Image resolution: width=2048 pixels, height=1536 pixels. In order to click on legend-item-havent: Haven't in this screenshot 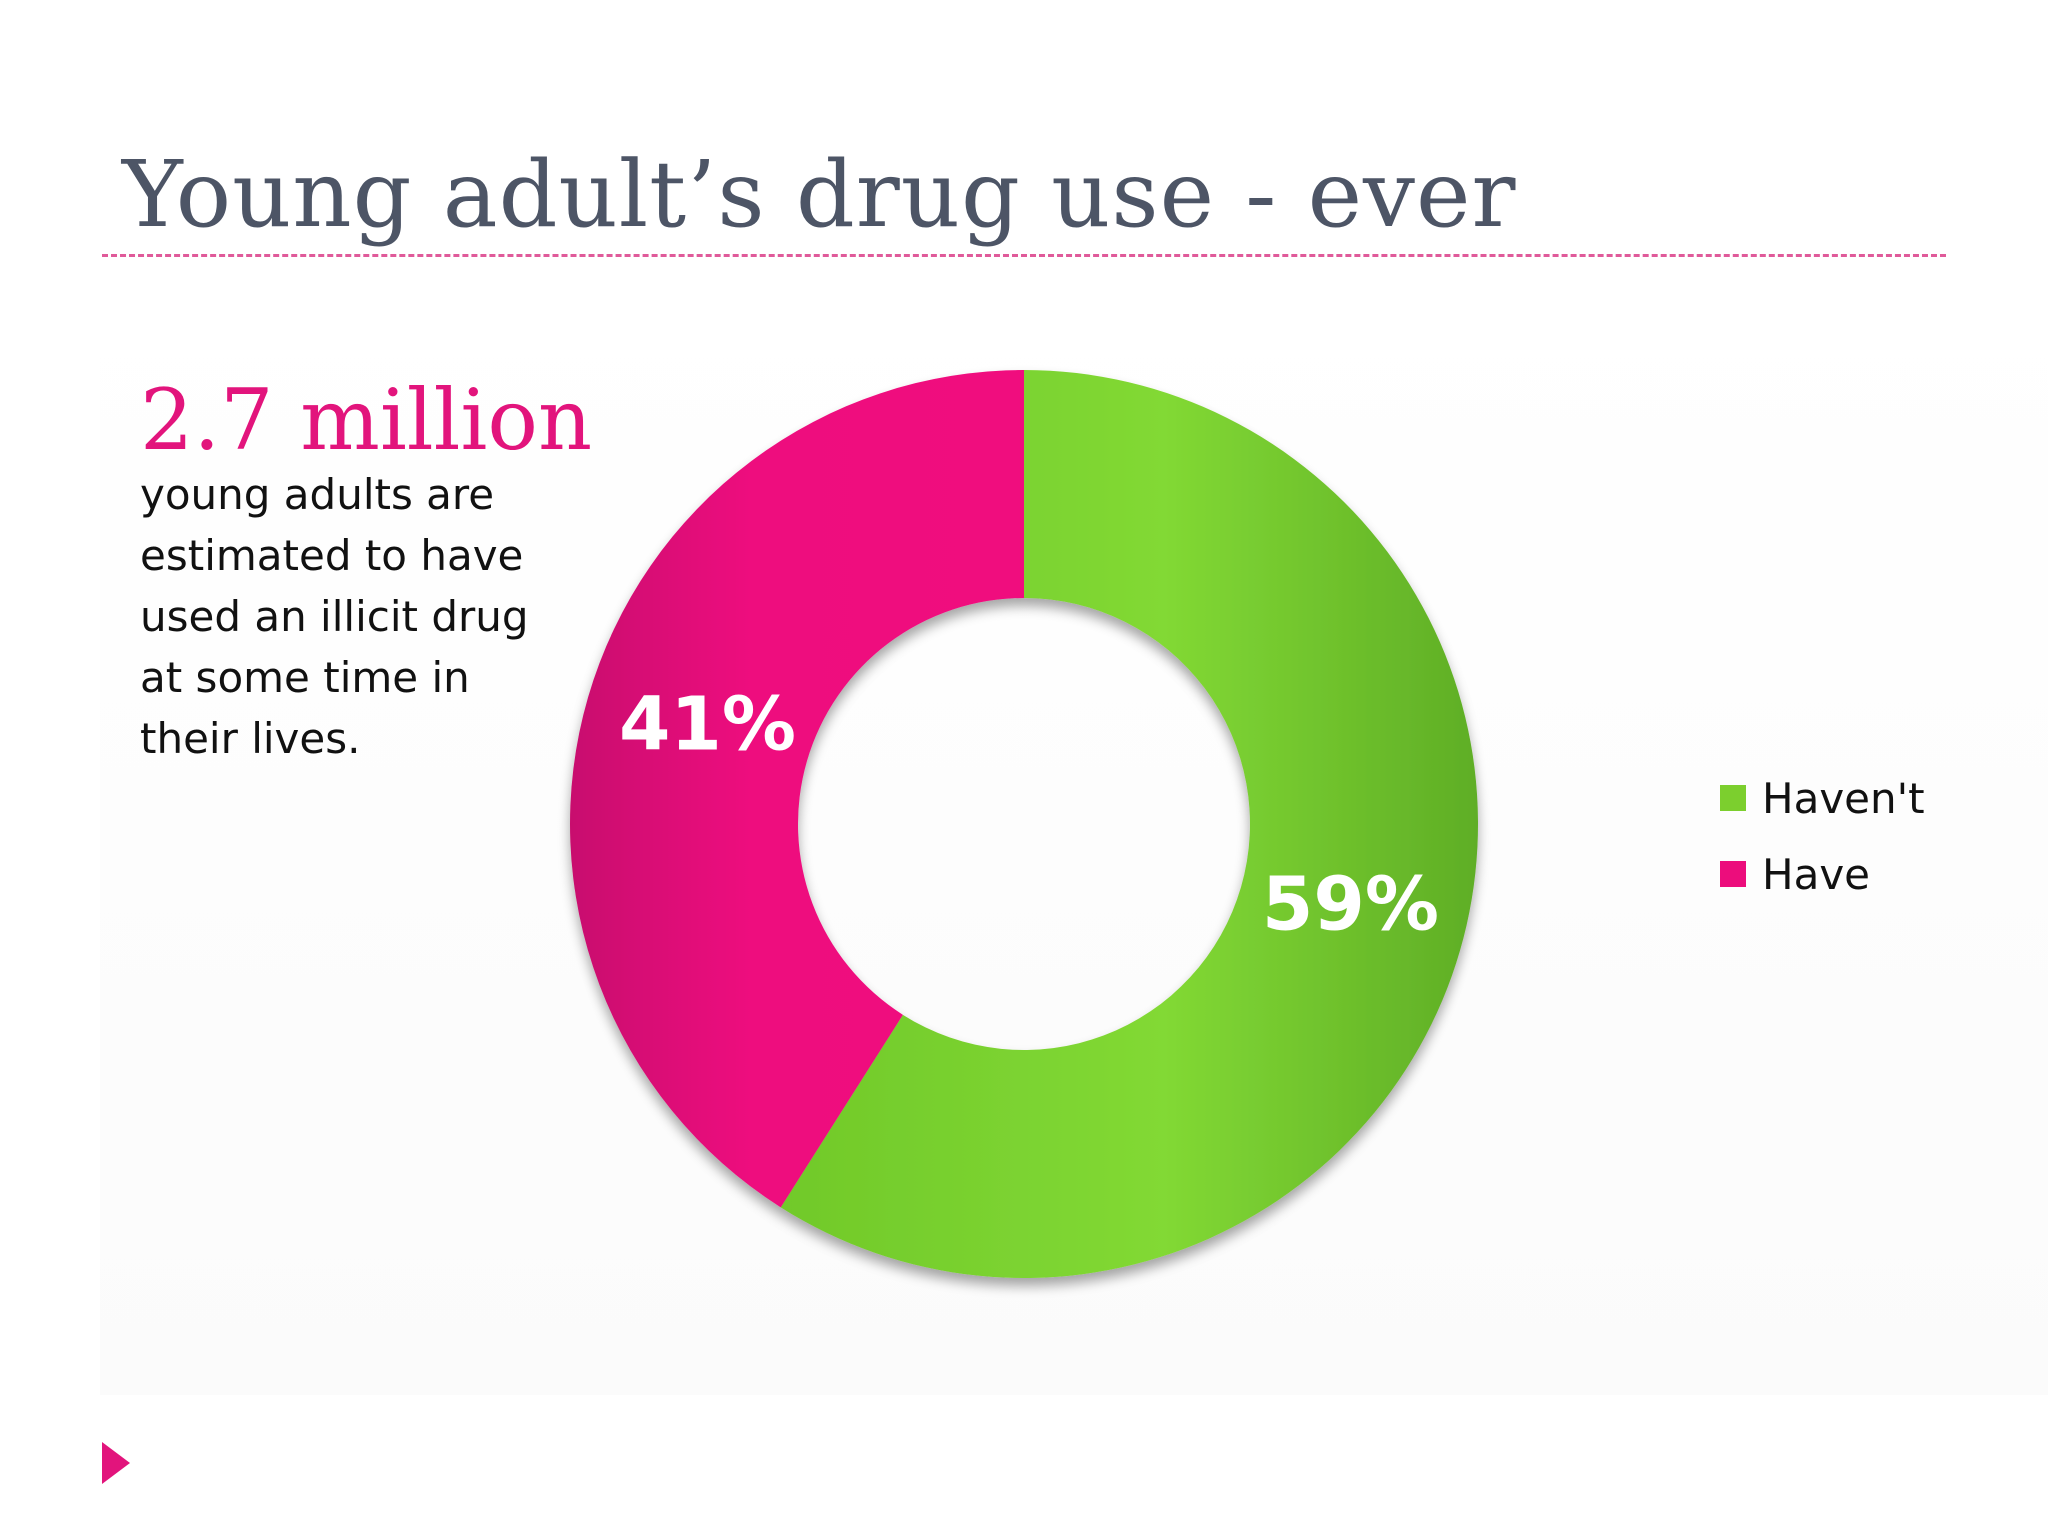, I will do `click(1822, 798)`.